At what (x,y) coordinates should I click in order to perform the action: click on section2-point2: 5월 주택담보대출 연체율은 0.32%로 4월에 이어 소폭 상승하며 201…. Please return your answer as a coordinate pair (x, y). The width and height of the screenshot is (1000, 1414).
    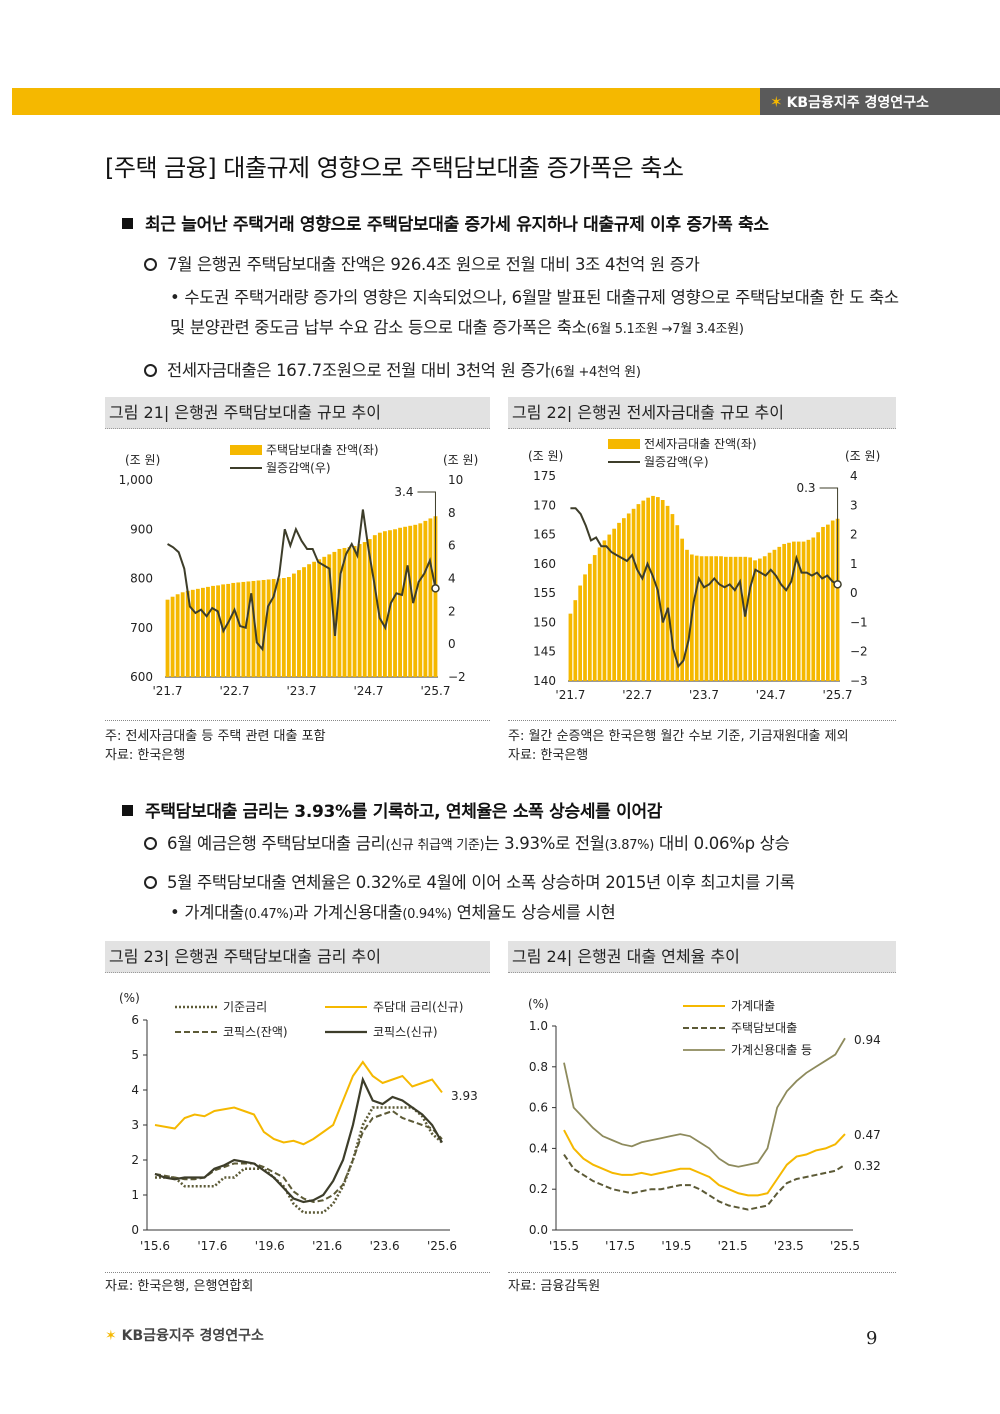
    Looking at the image, I should click on (469, 881).